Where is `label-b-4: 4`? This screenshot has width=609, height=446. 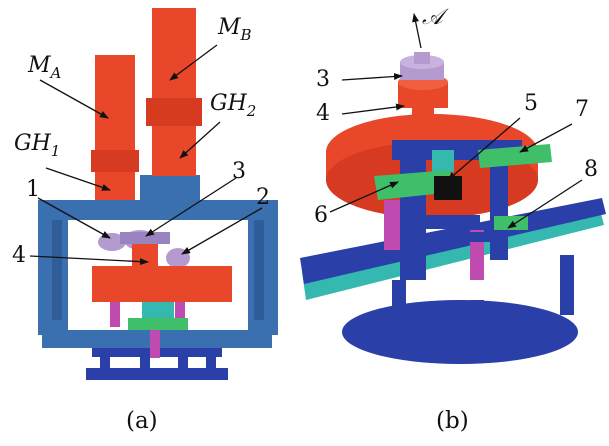
label-b-4: 4 is located at coordinates (323, 113).